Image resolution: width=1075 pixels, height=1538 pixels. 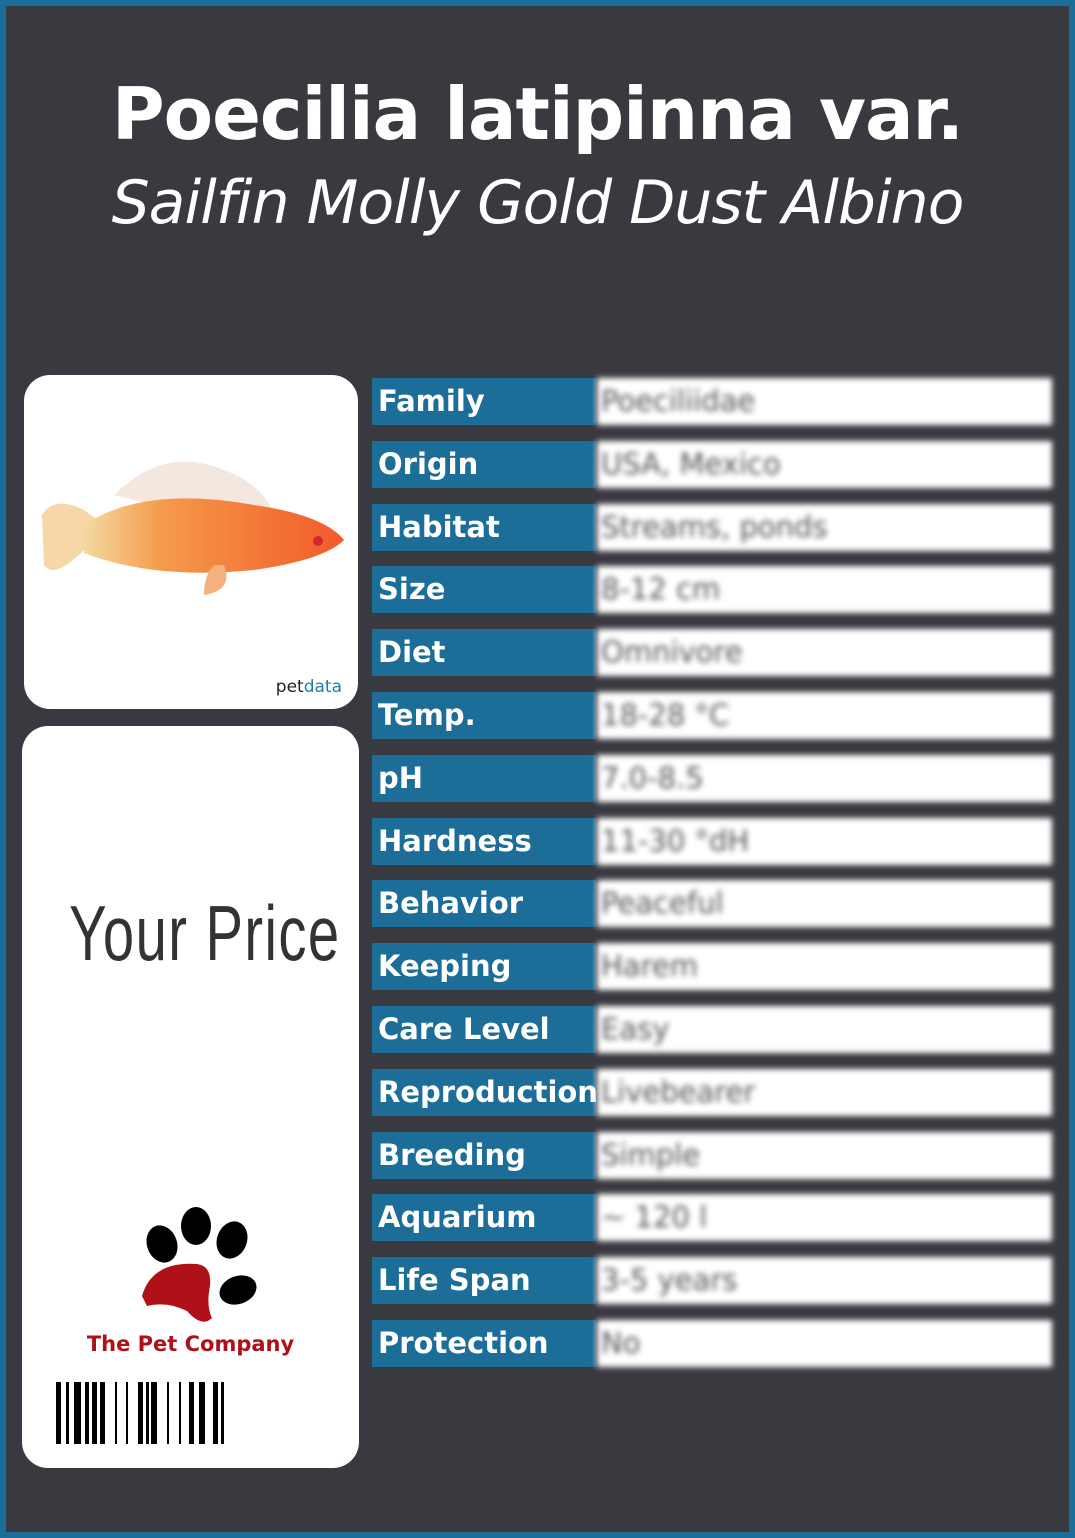 What do you see at coordinates (485, 1092) in the screenshot?
I see `info-label: Reproduction` at bounding box center [485, 1092].